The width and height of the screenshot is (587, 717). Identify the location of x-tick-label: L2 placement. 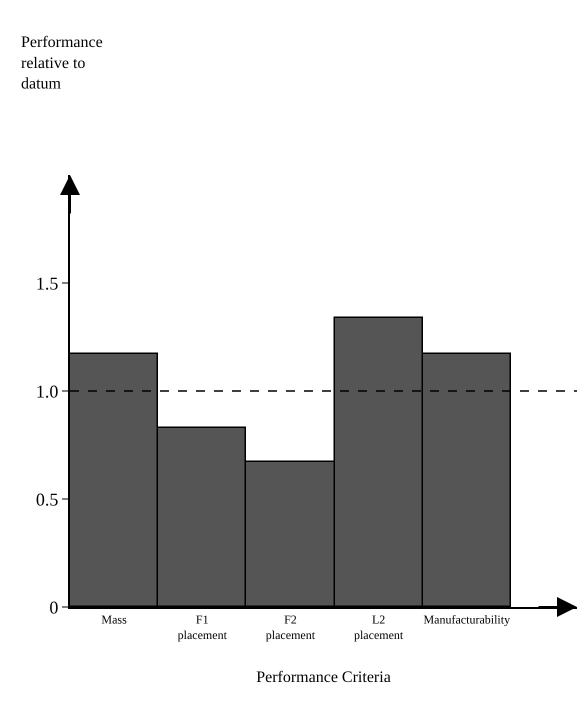
(379, 627).